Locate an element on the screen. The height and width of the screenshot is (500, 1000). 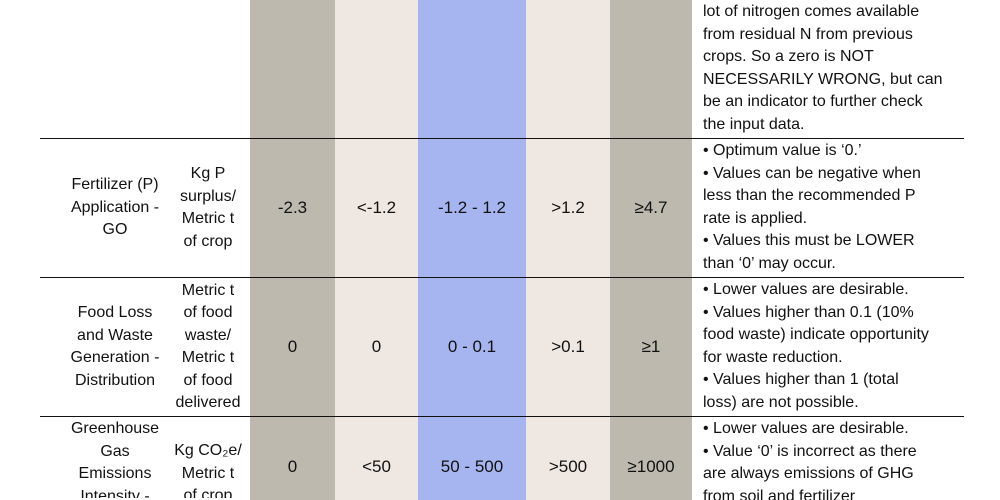
unit-line: waste/ is located at coordinates (208, 335).